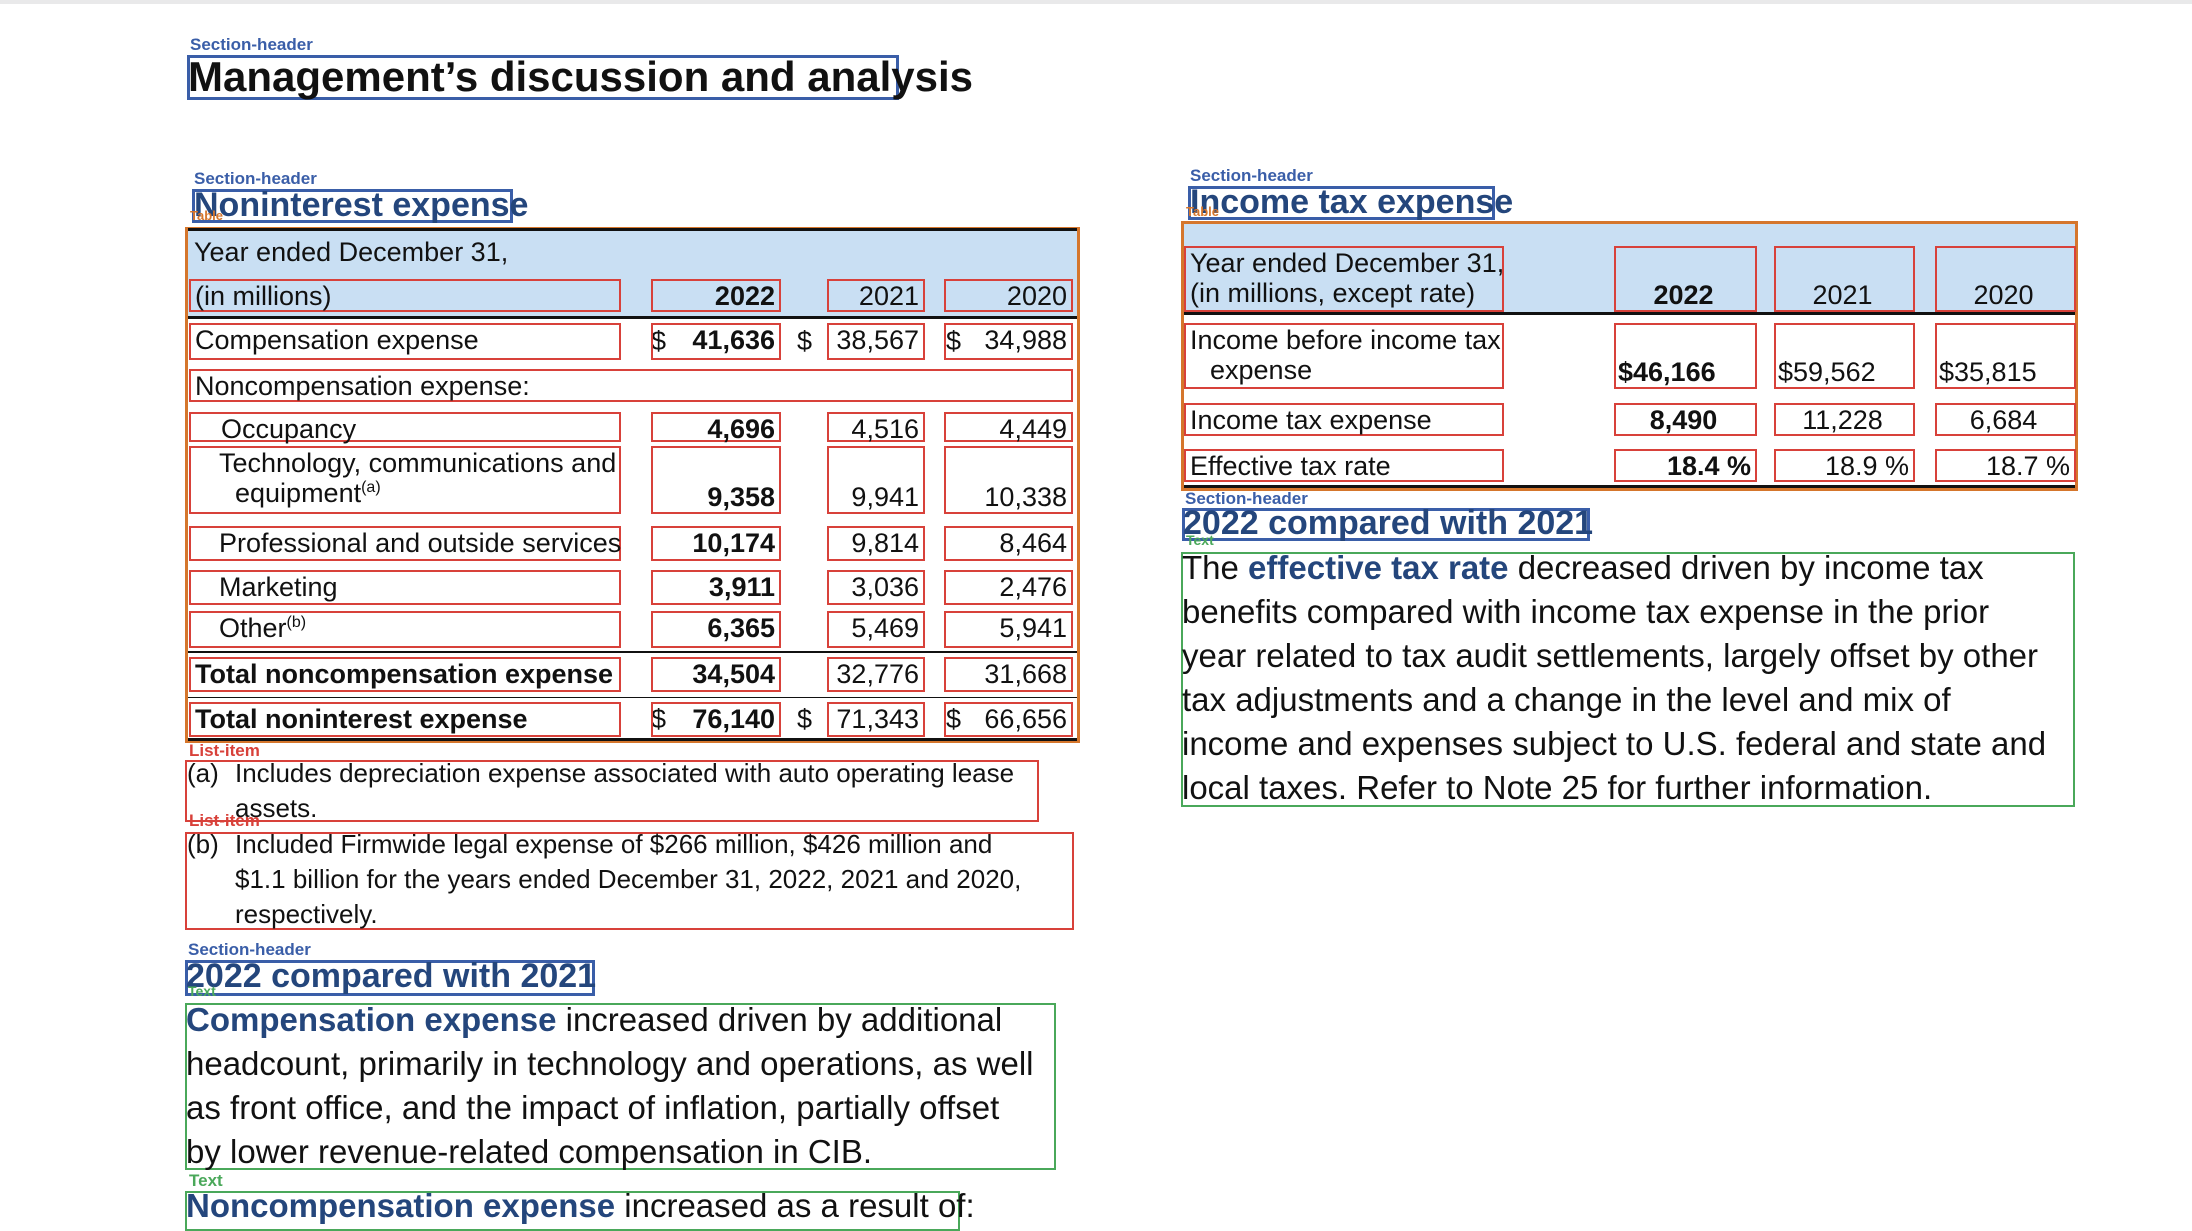 The image size is (2192, 1231). Describe the element at coordinates (876, 428) in the screenshot. I see `nonint-occupancy-2021: 4,516` at that location.